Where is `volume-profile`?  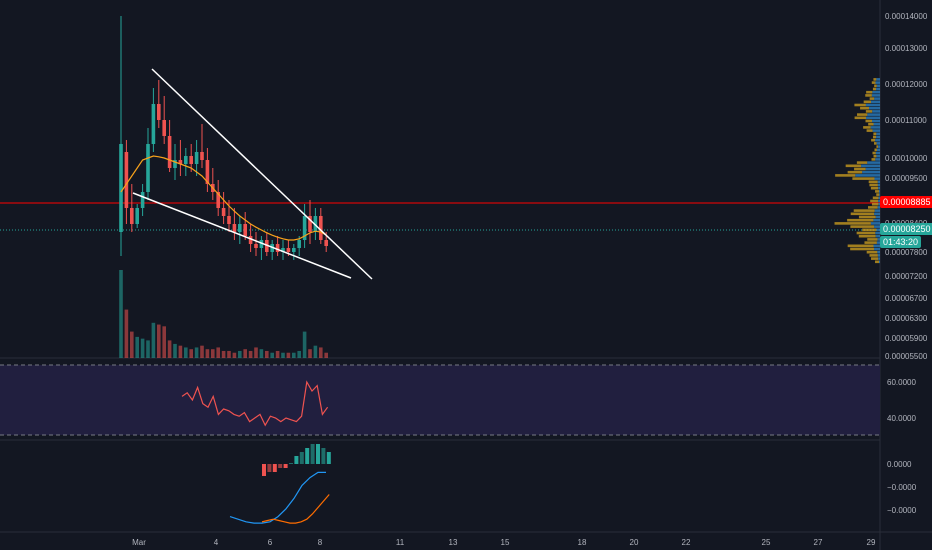 volume-profile is located at coordinates (857, 171).